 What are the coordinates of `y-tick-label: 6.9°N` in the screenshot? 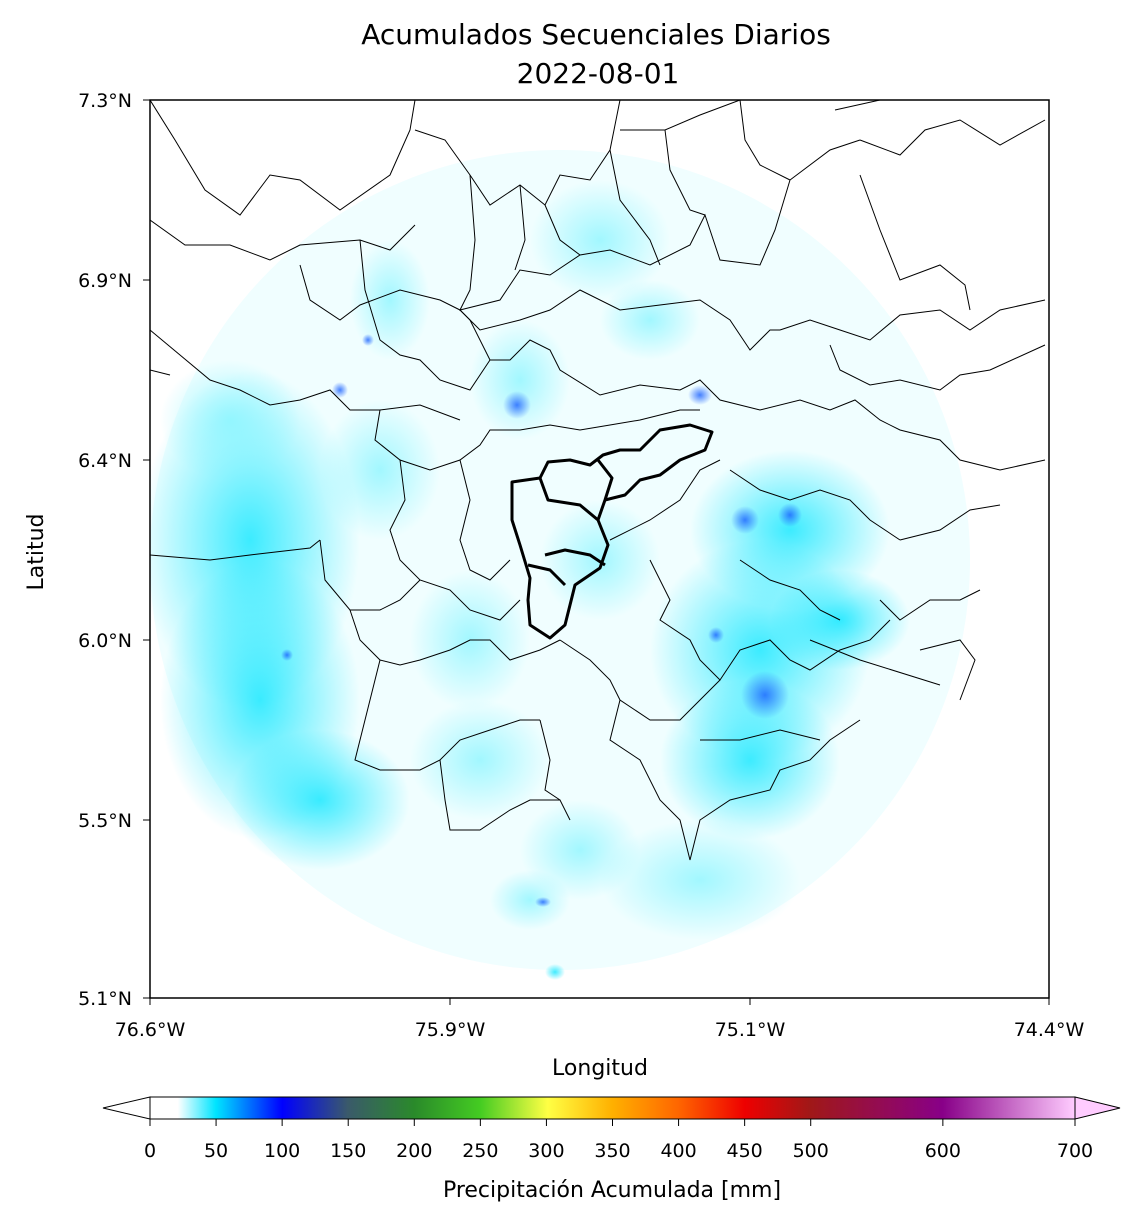 It's located at (105, 281).